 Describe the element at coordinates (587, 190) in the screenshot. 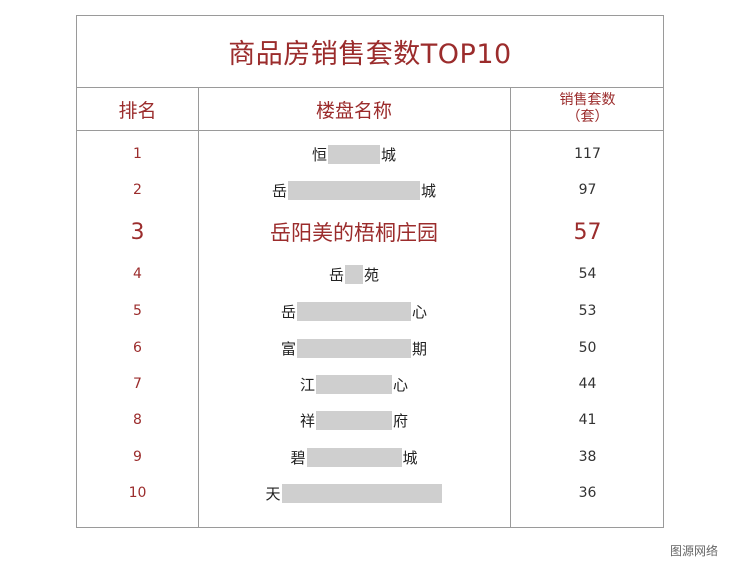

I see `count-cell: 97` at that location.